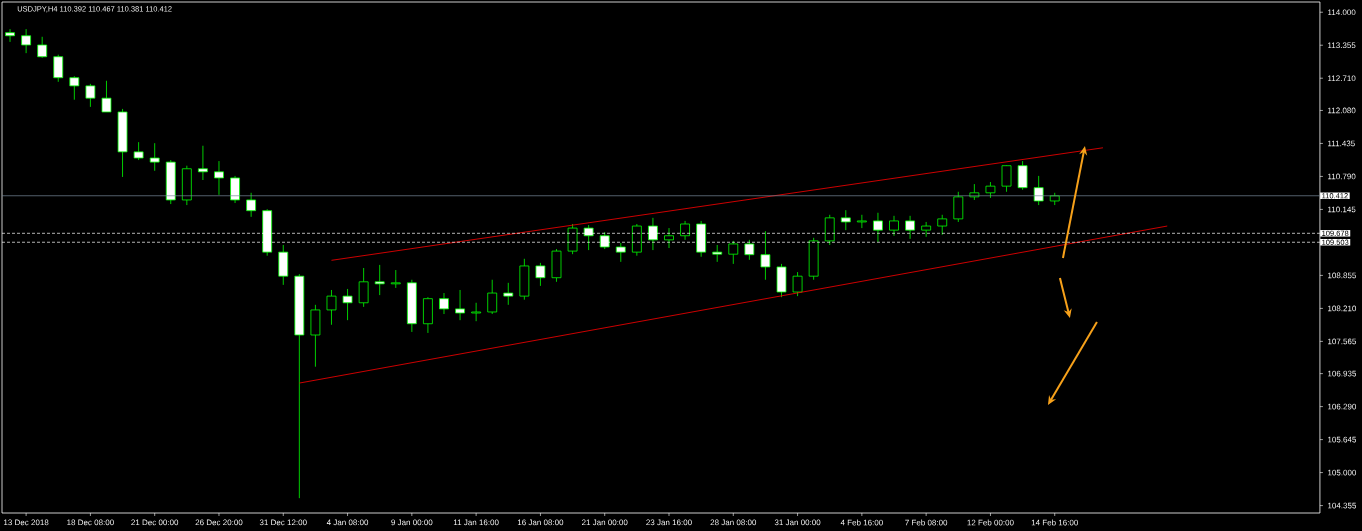 The height and width of the screenshot is (531, 1362). What do you see at coordinates (1342, 406) in the screenshot?
I see `y-tick-label: 106.290` at bounding box center [1342, 406].